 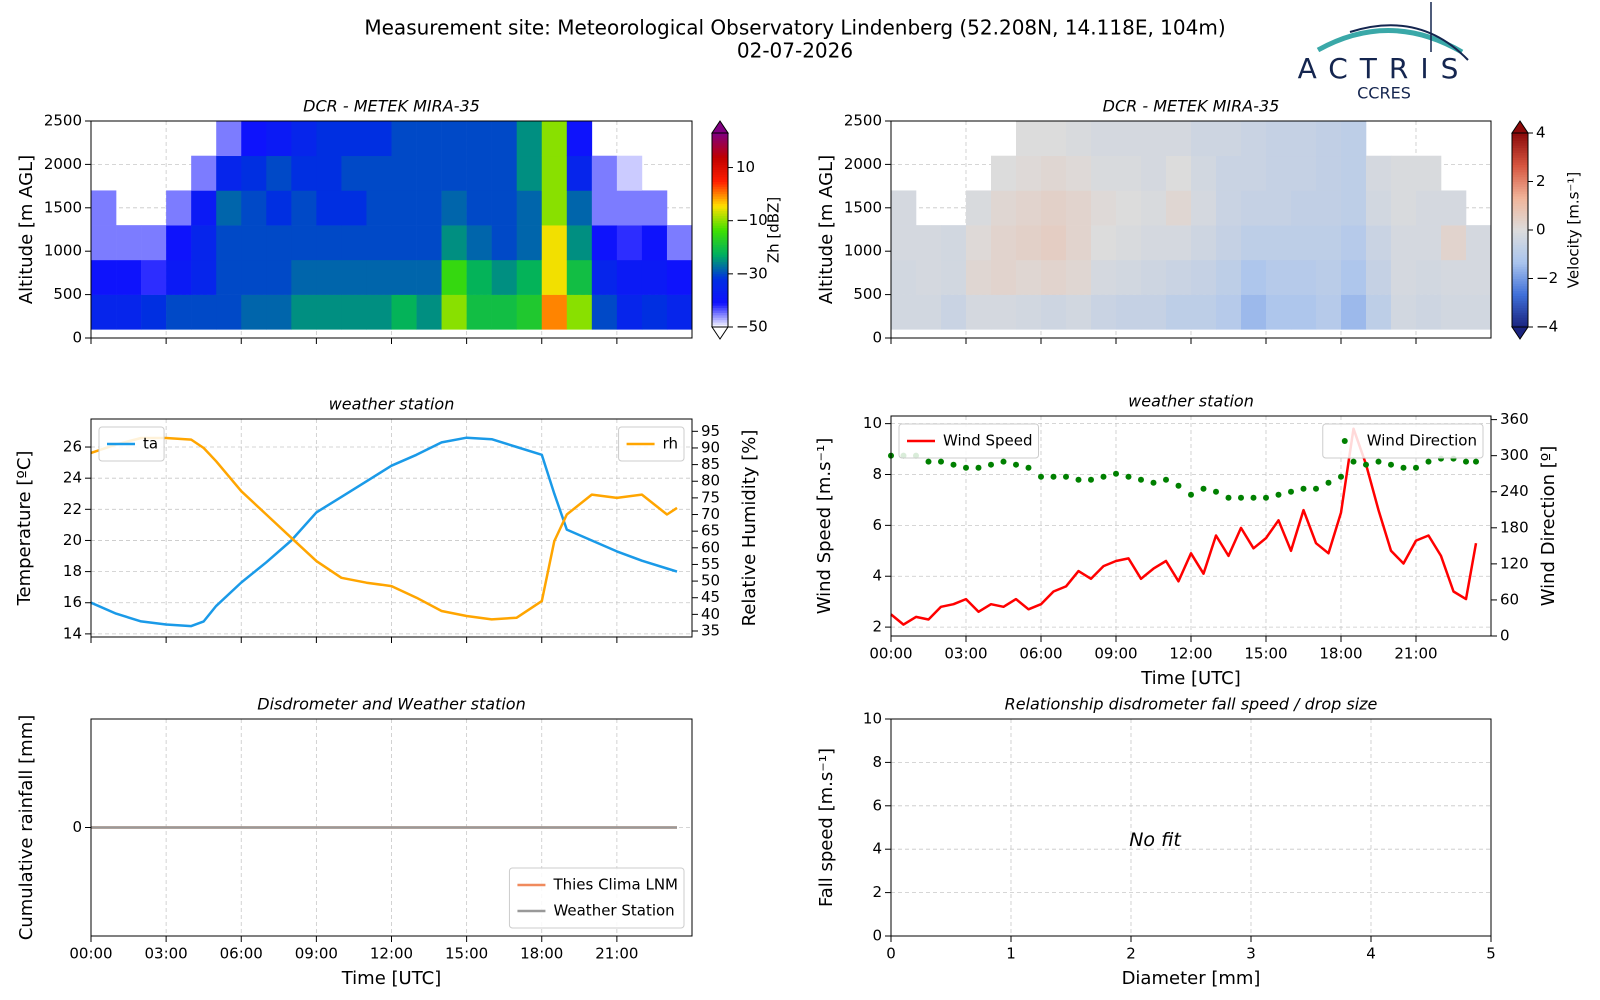 I want to click on x-tick-label: 21:00, so click(x=616, y=954).